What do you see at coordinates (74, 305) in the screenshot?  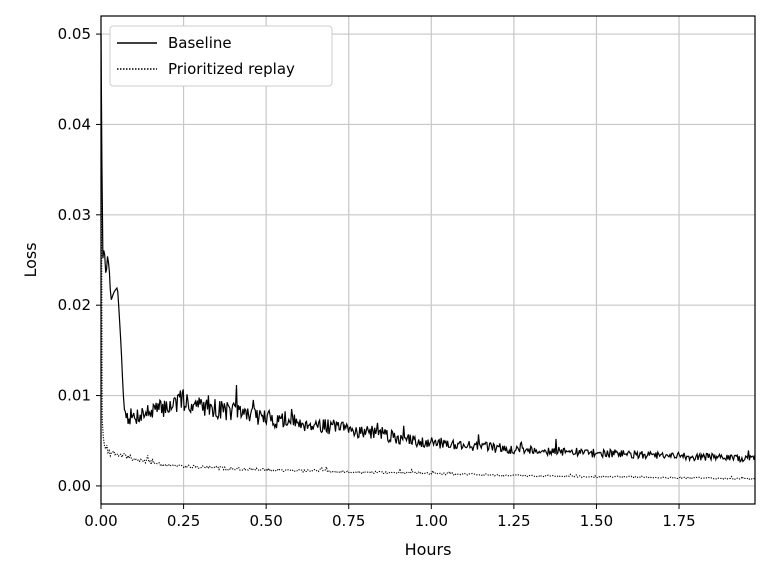 I see `y-tick-label: 0.02` at bounding box center [74, 305].